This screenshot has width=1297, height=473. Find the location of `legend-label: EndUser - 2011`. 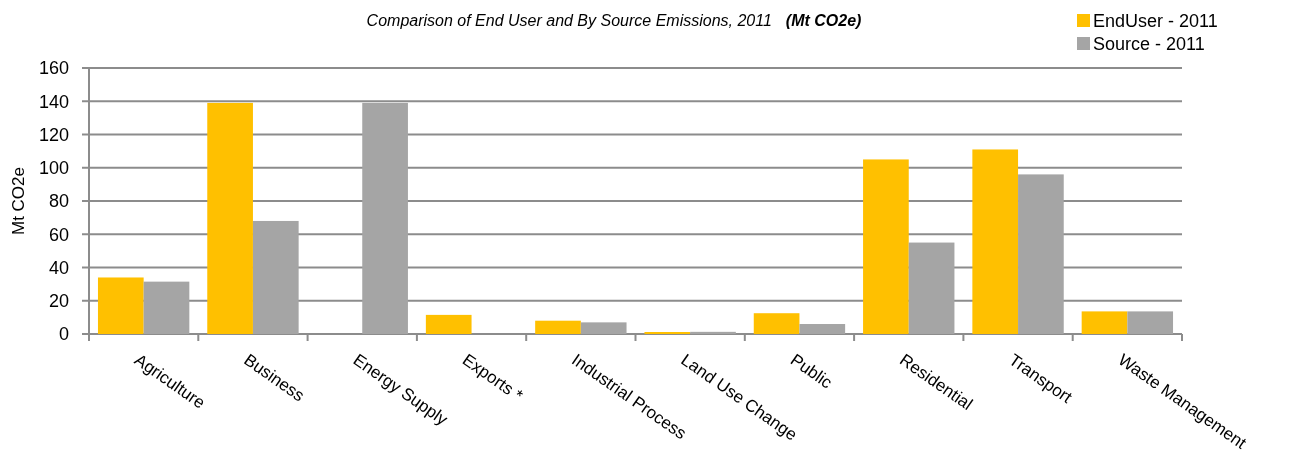

legend-label: EndUser - 2011 is located at coordinates (1155, 21).